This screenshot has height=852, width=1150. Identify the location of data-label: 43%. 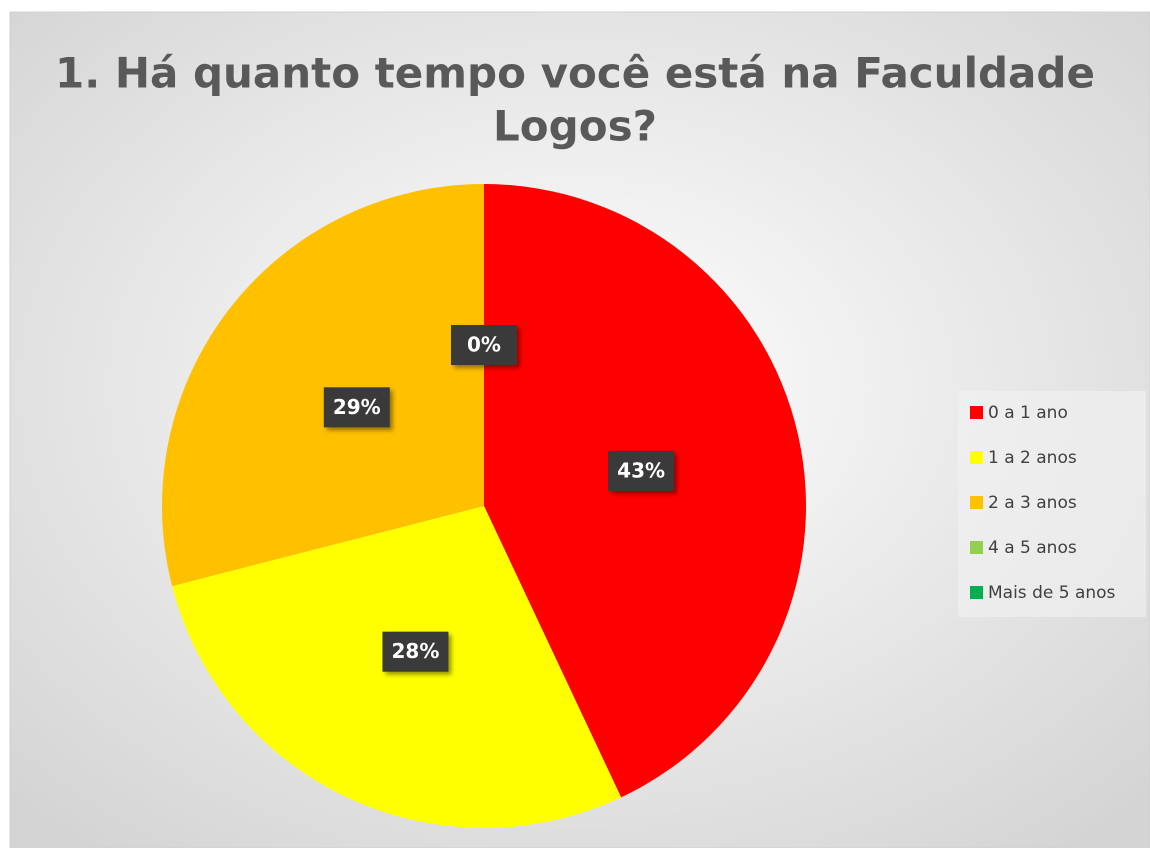
(641, 470).